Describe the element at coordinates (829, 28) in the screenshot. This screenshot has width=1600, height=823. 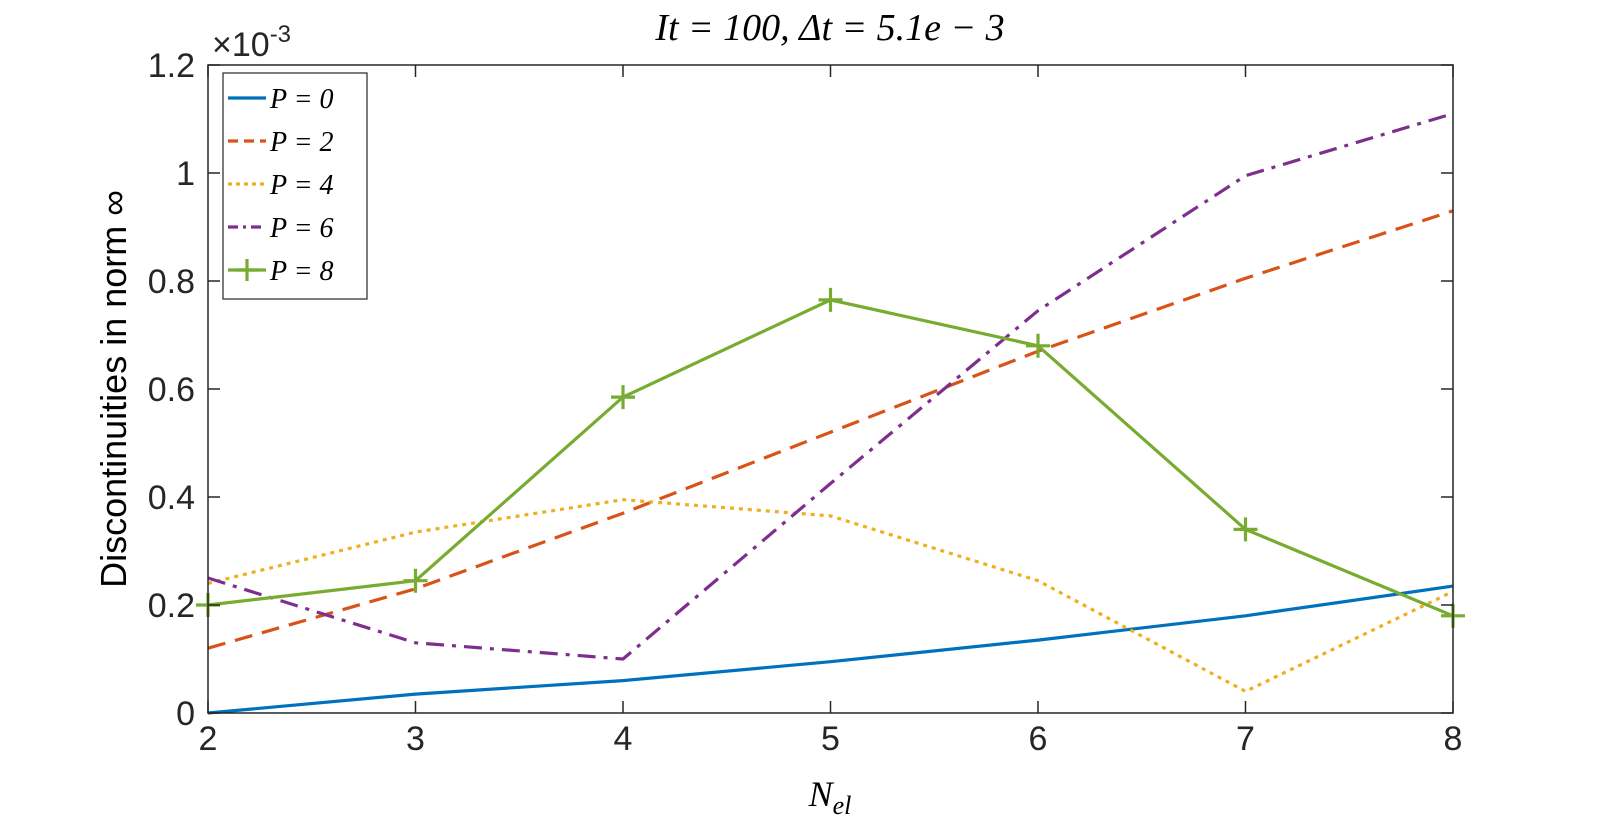
I see `chart-title: It = 100, Δt = 5.1e − 3` at that location.